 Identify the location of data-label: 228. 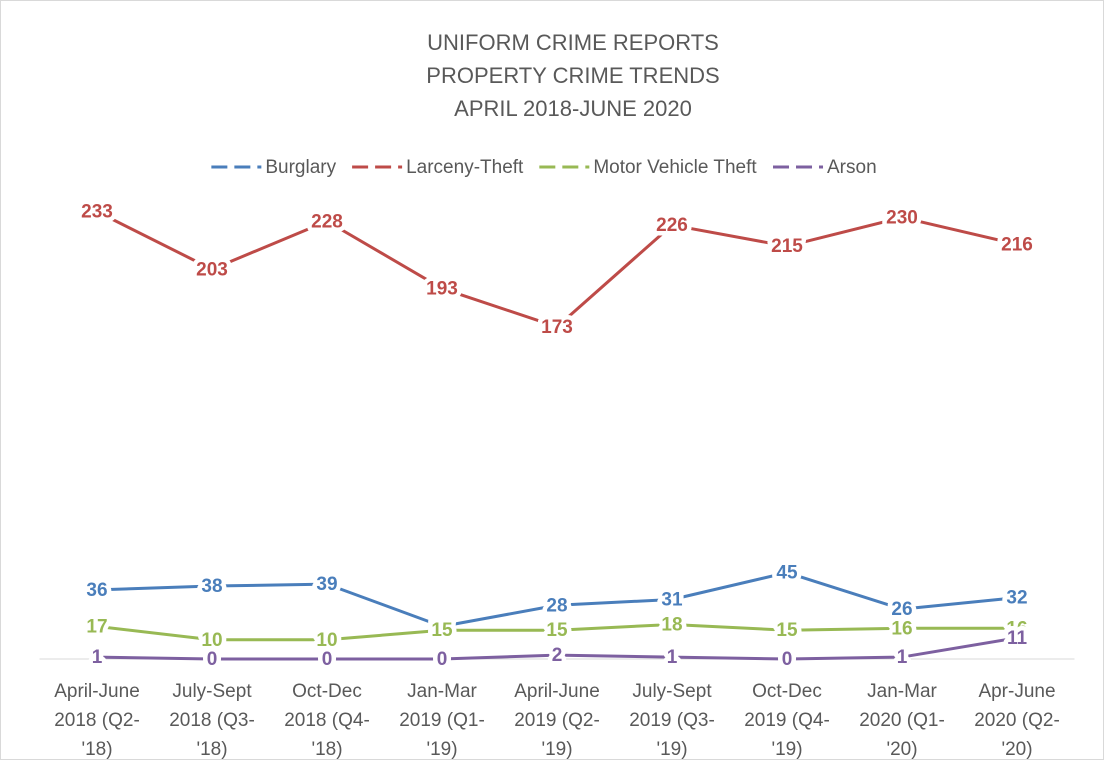
(327, 221).